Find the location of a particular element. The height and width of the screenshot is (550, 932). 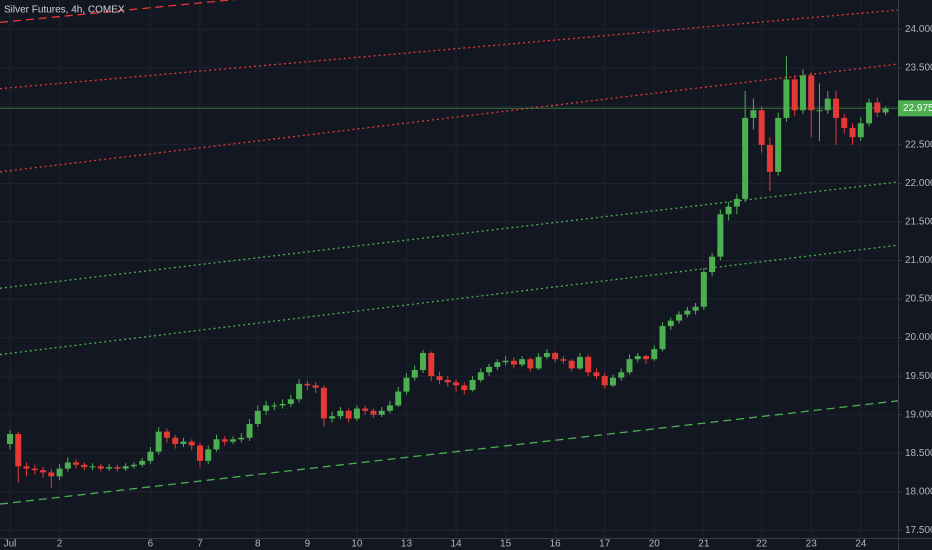

y-tick-label: 19.000 is located at coordinates (918, 414).